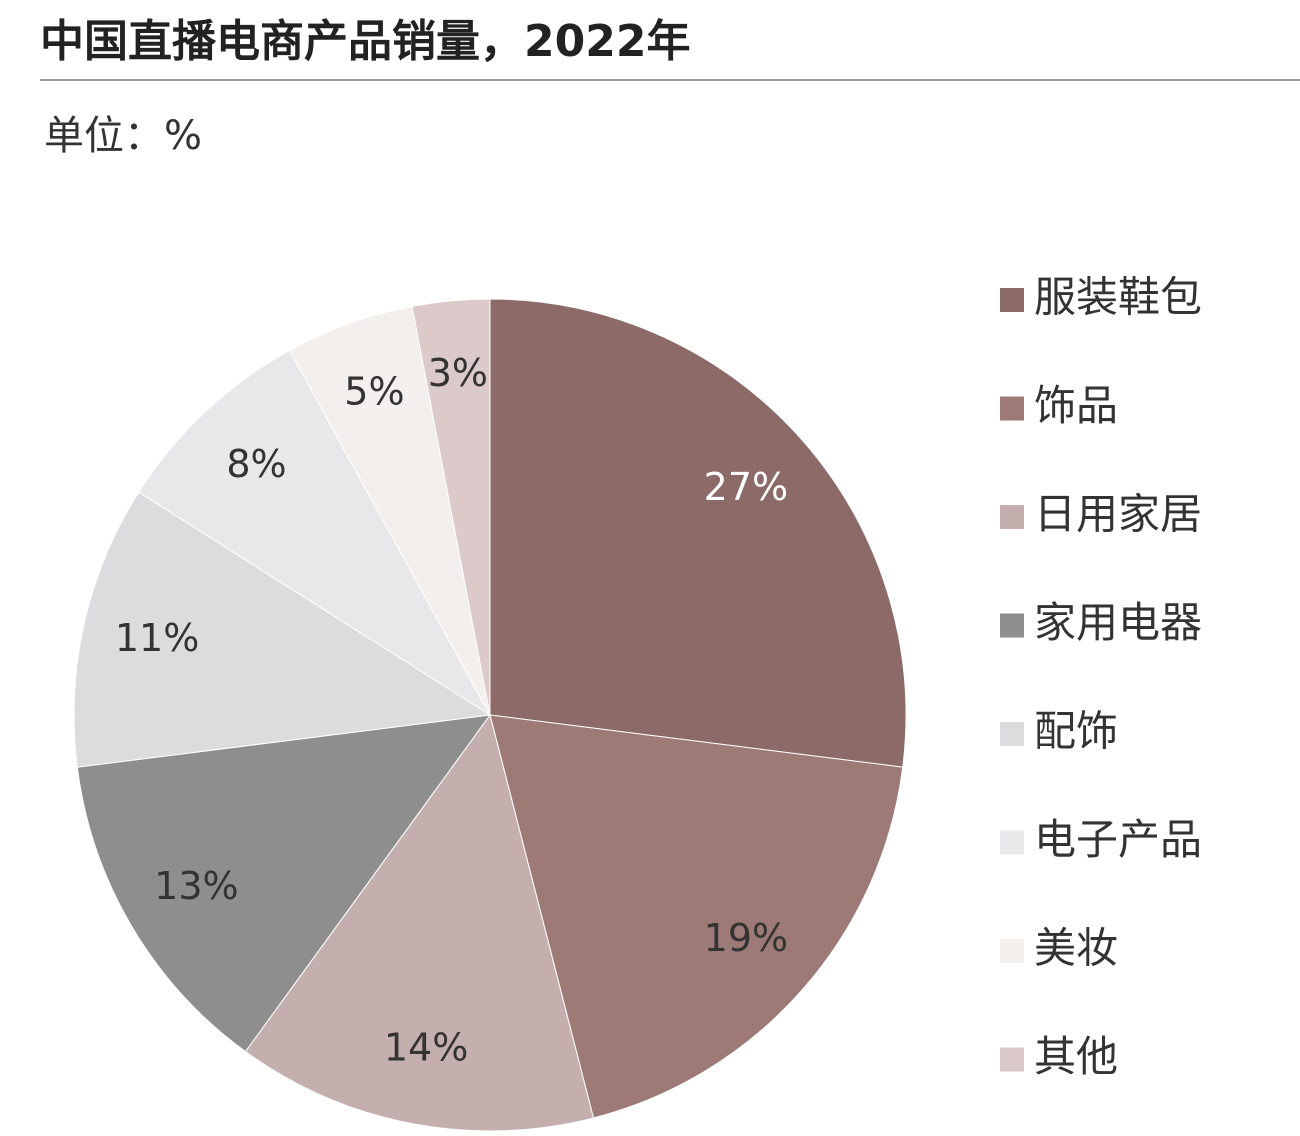 The width and height of the screenshot is (1300, 1136). Describe the element at coordinates (746, 487) in the screenshot. I see `value-label: 27%` at that location.